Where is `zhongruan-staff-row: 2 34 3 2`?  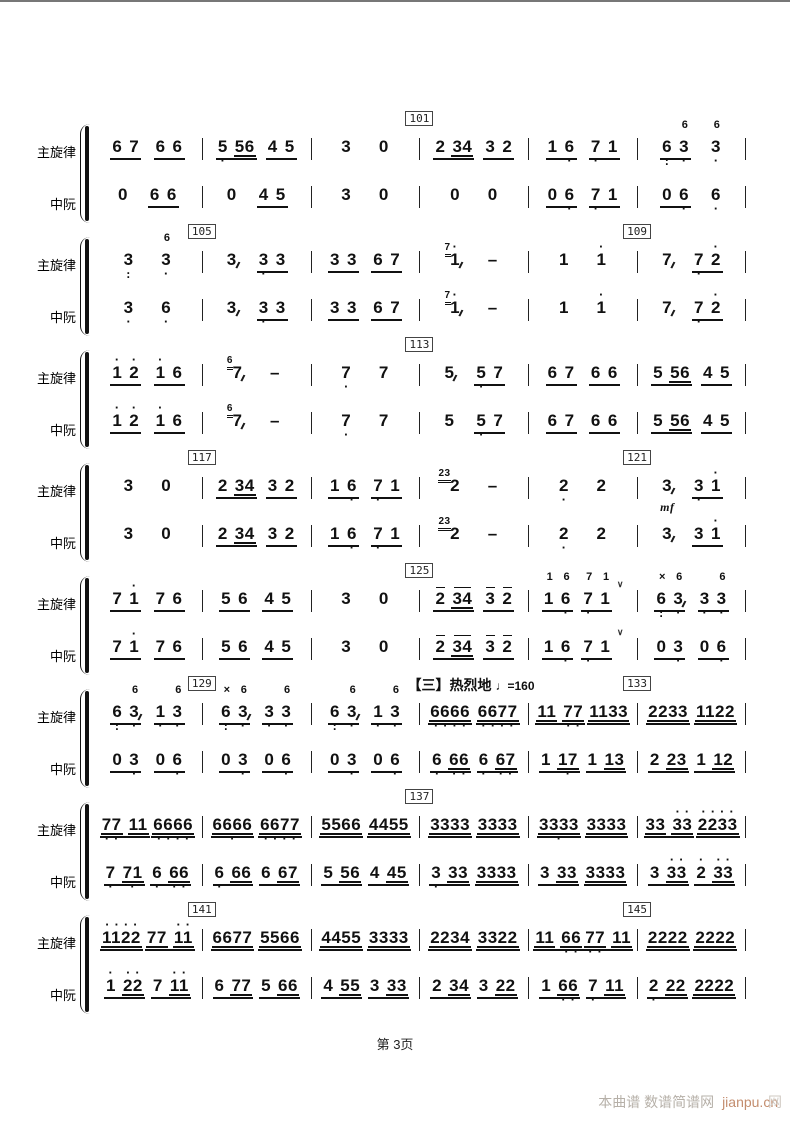 zhongruan-staff-row: 2 34 3 2 is located at coordinates (256, 536).